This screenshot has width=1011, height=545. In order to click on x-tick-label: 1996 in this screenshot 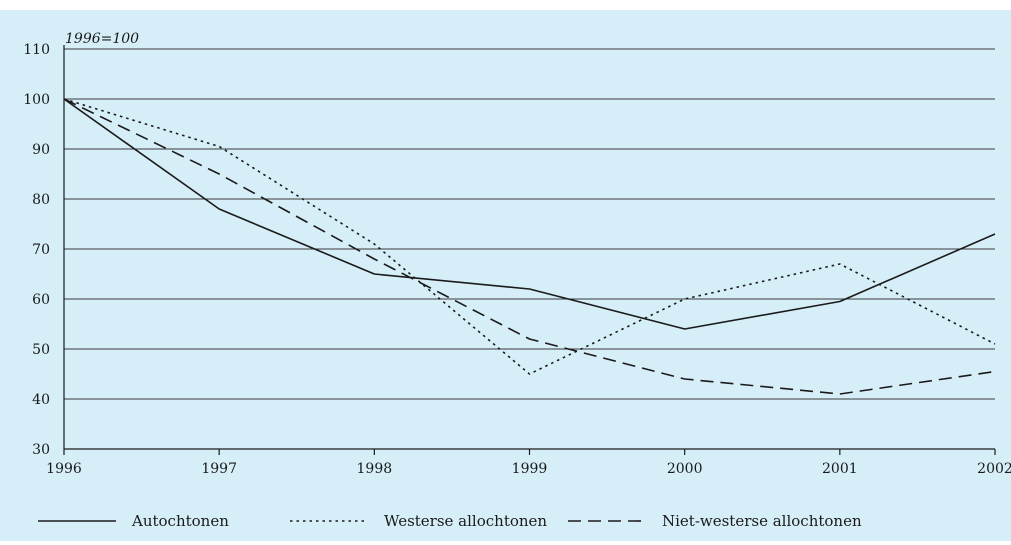, I will do `click(64, 469)`.